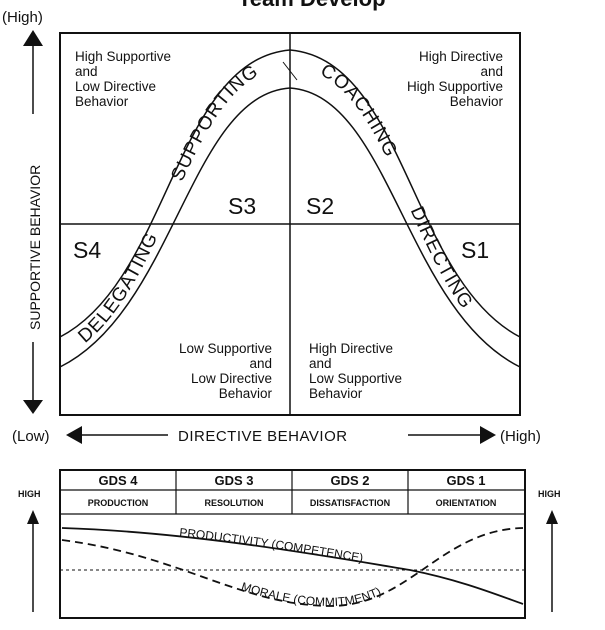  What do you see at coordinates (29, 494) in the screenshot?
I see `lower-high-left: HIGH` at bounding box center [29, 494].